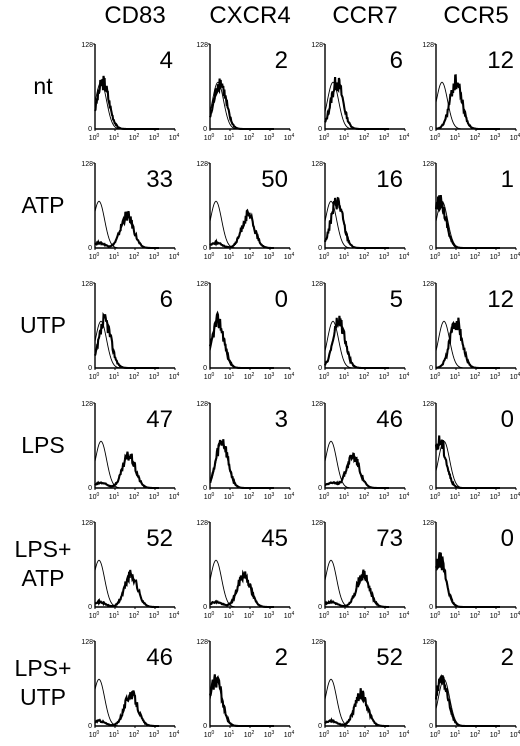 This screenshot has height=746, width=520. What do you see at coordinates (159, 538) in the screenshot?
I see `percent-value: 52` at bounding box center [159, 538].